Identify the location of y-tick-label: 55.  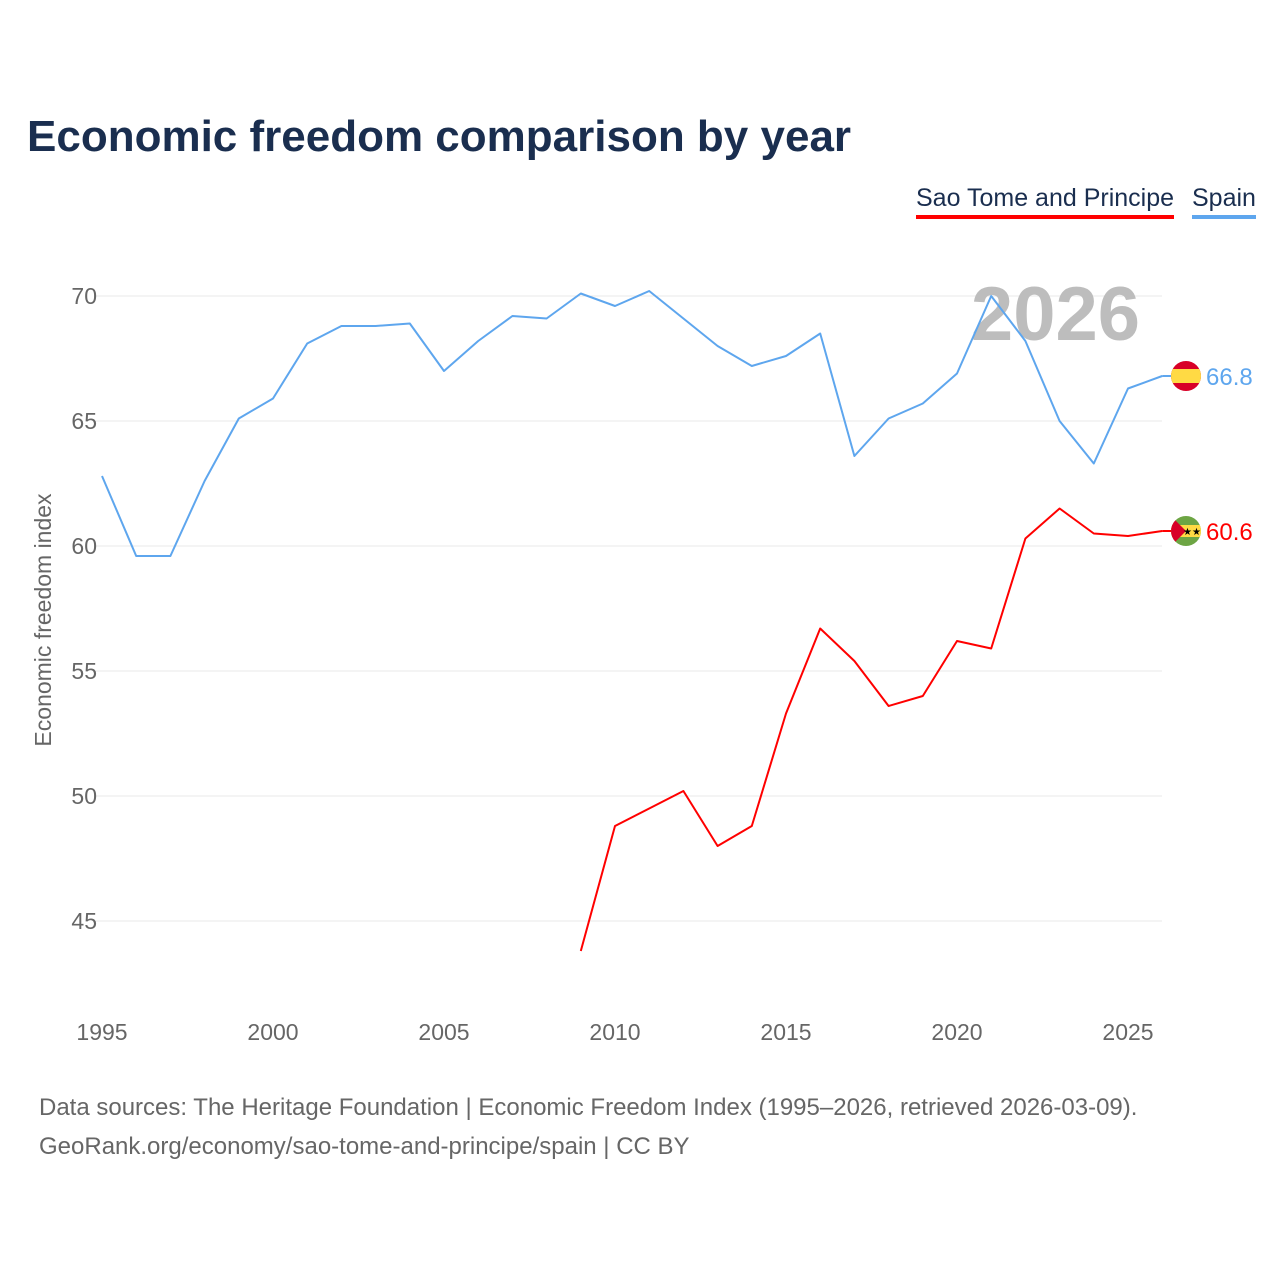
(84, 671).